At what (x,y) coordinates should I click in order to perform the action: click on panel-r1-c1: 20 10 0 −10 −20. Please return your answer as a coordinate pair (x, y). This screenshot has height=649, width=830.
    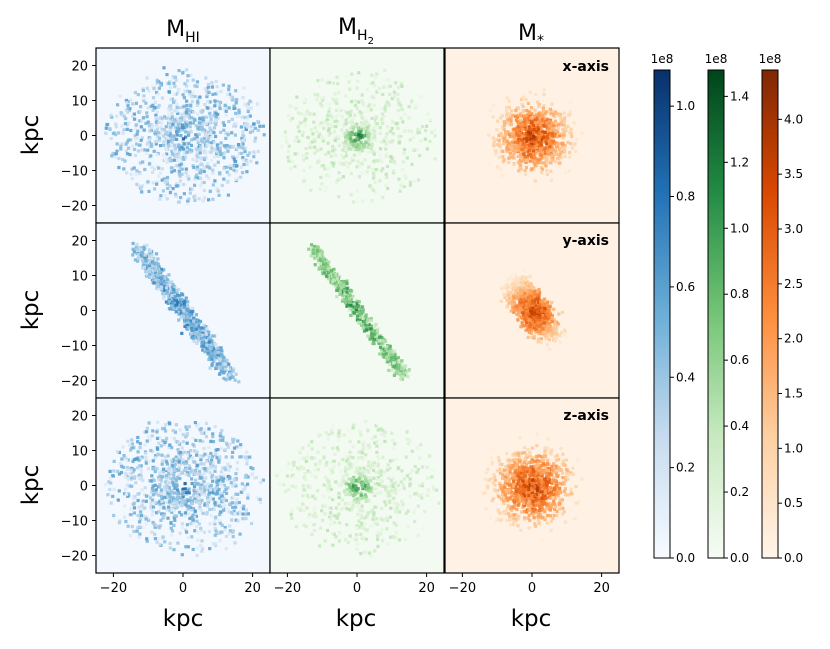
    Looking at the image, I should click on (166, 135).